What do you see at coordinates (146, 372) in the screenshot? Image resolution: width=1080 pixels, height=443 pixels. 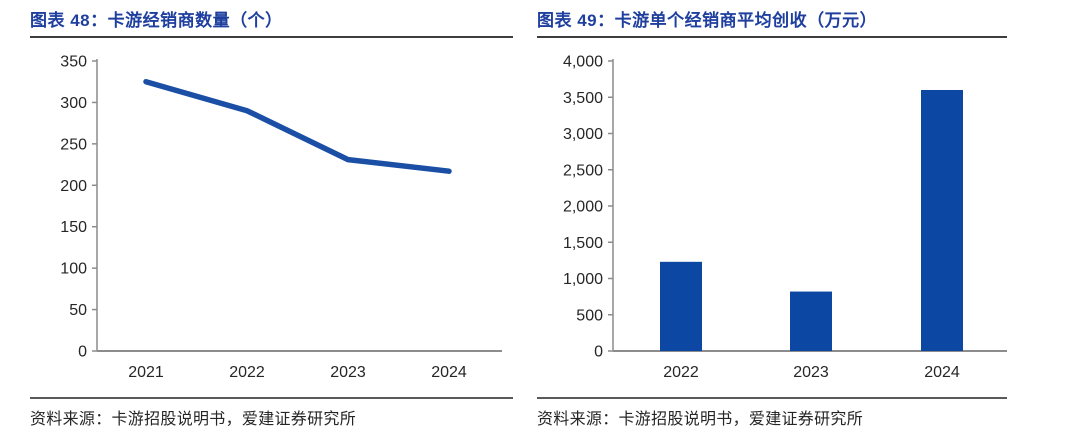 I see `x-tick-label: 2021` at bounding box center [146, 372].